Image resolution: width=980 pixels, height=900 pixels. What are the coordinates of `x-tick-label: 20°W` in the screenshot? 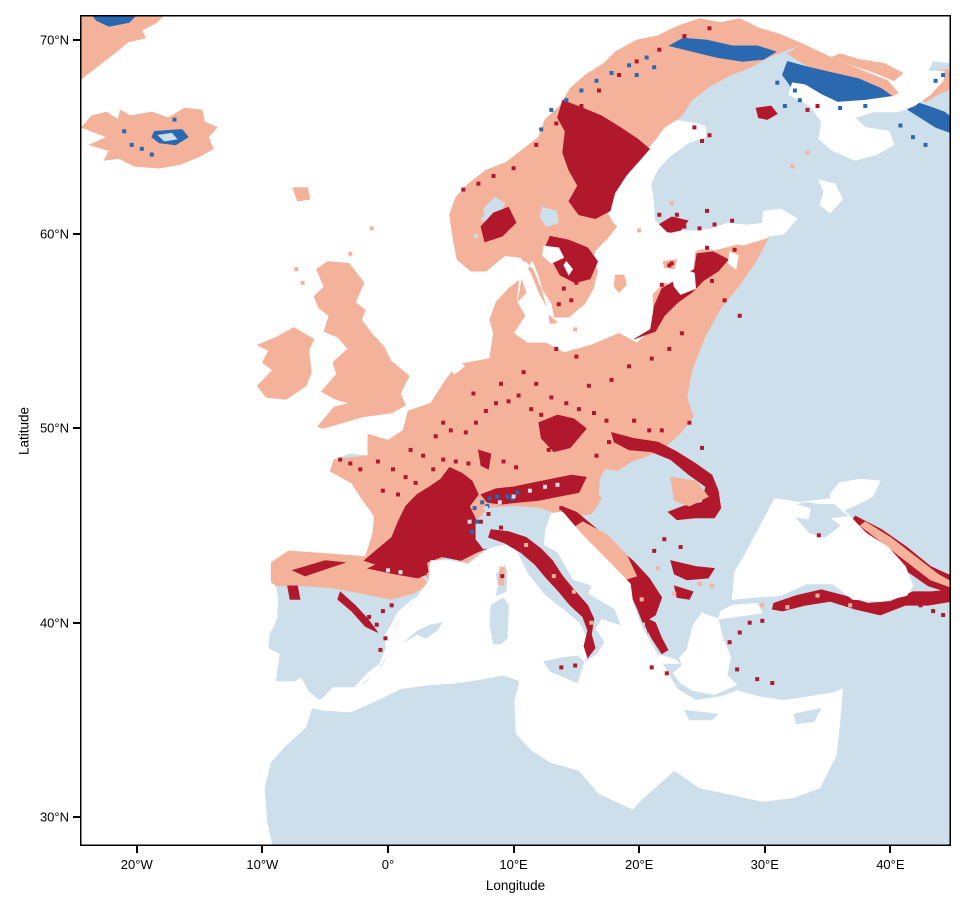 It's located at (136, 864).